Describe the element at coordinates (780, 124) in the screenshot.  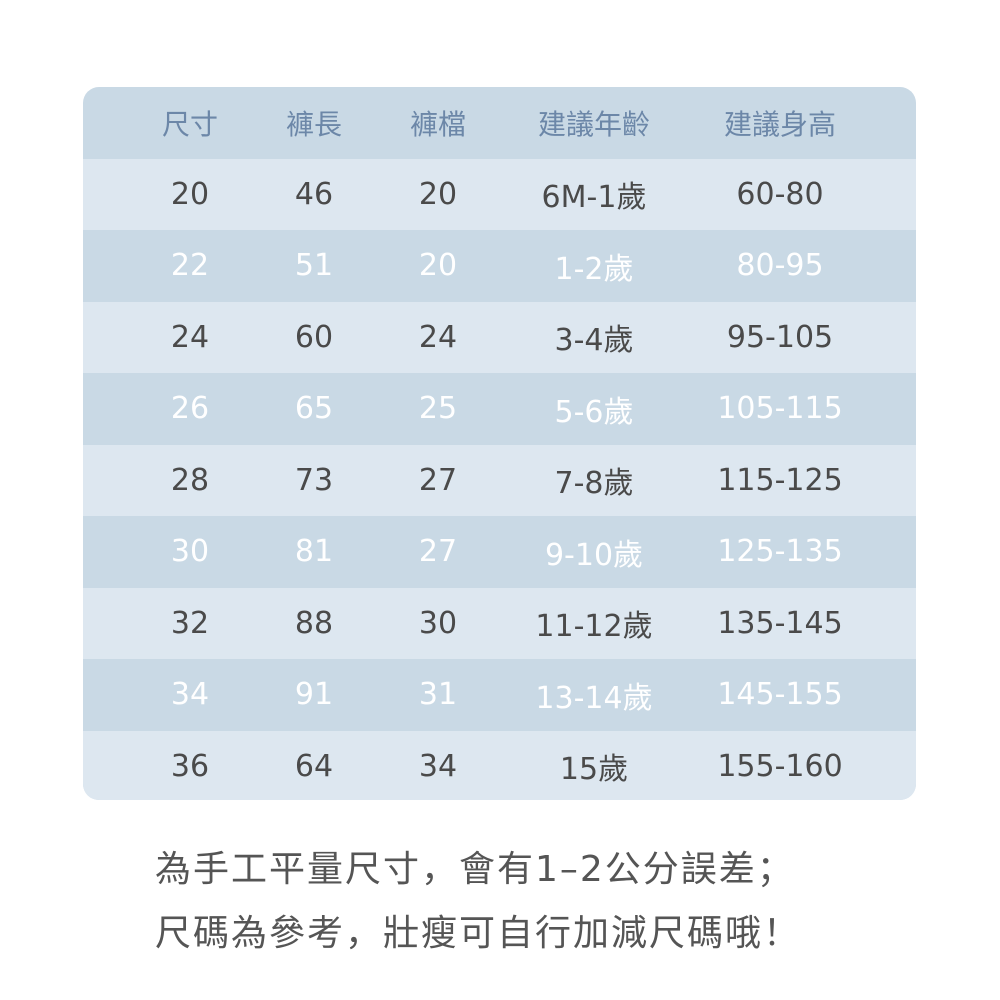
I see `header-height: 建議身高` at that location.